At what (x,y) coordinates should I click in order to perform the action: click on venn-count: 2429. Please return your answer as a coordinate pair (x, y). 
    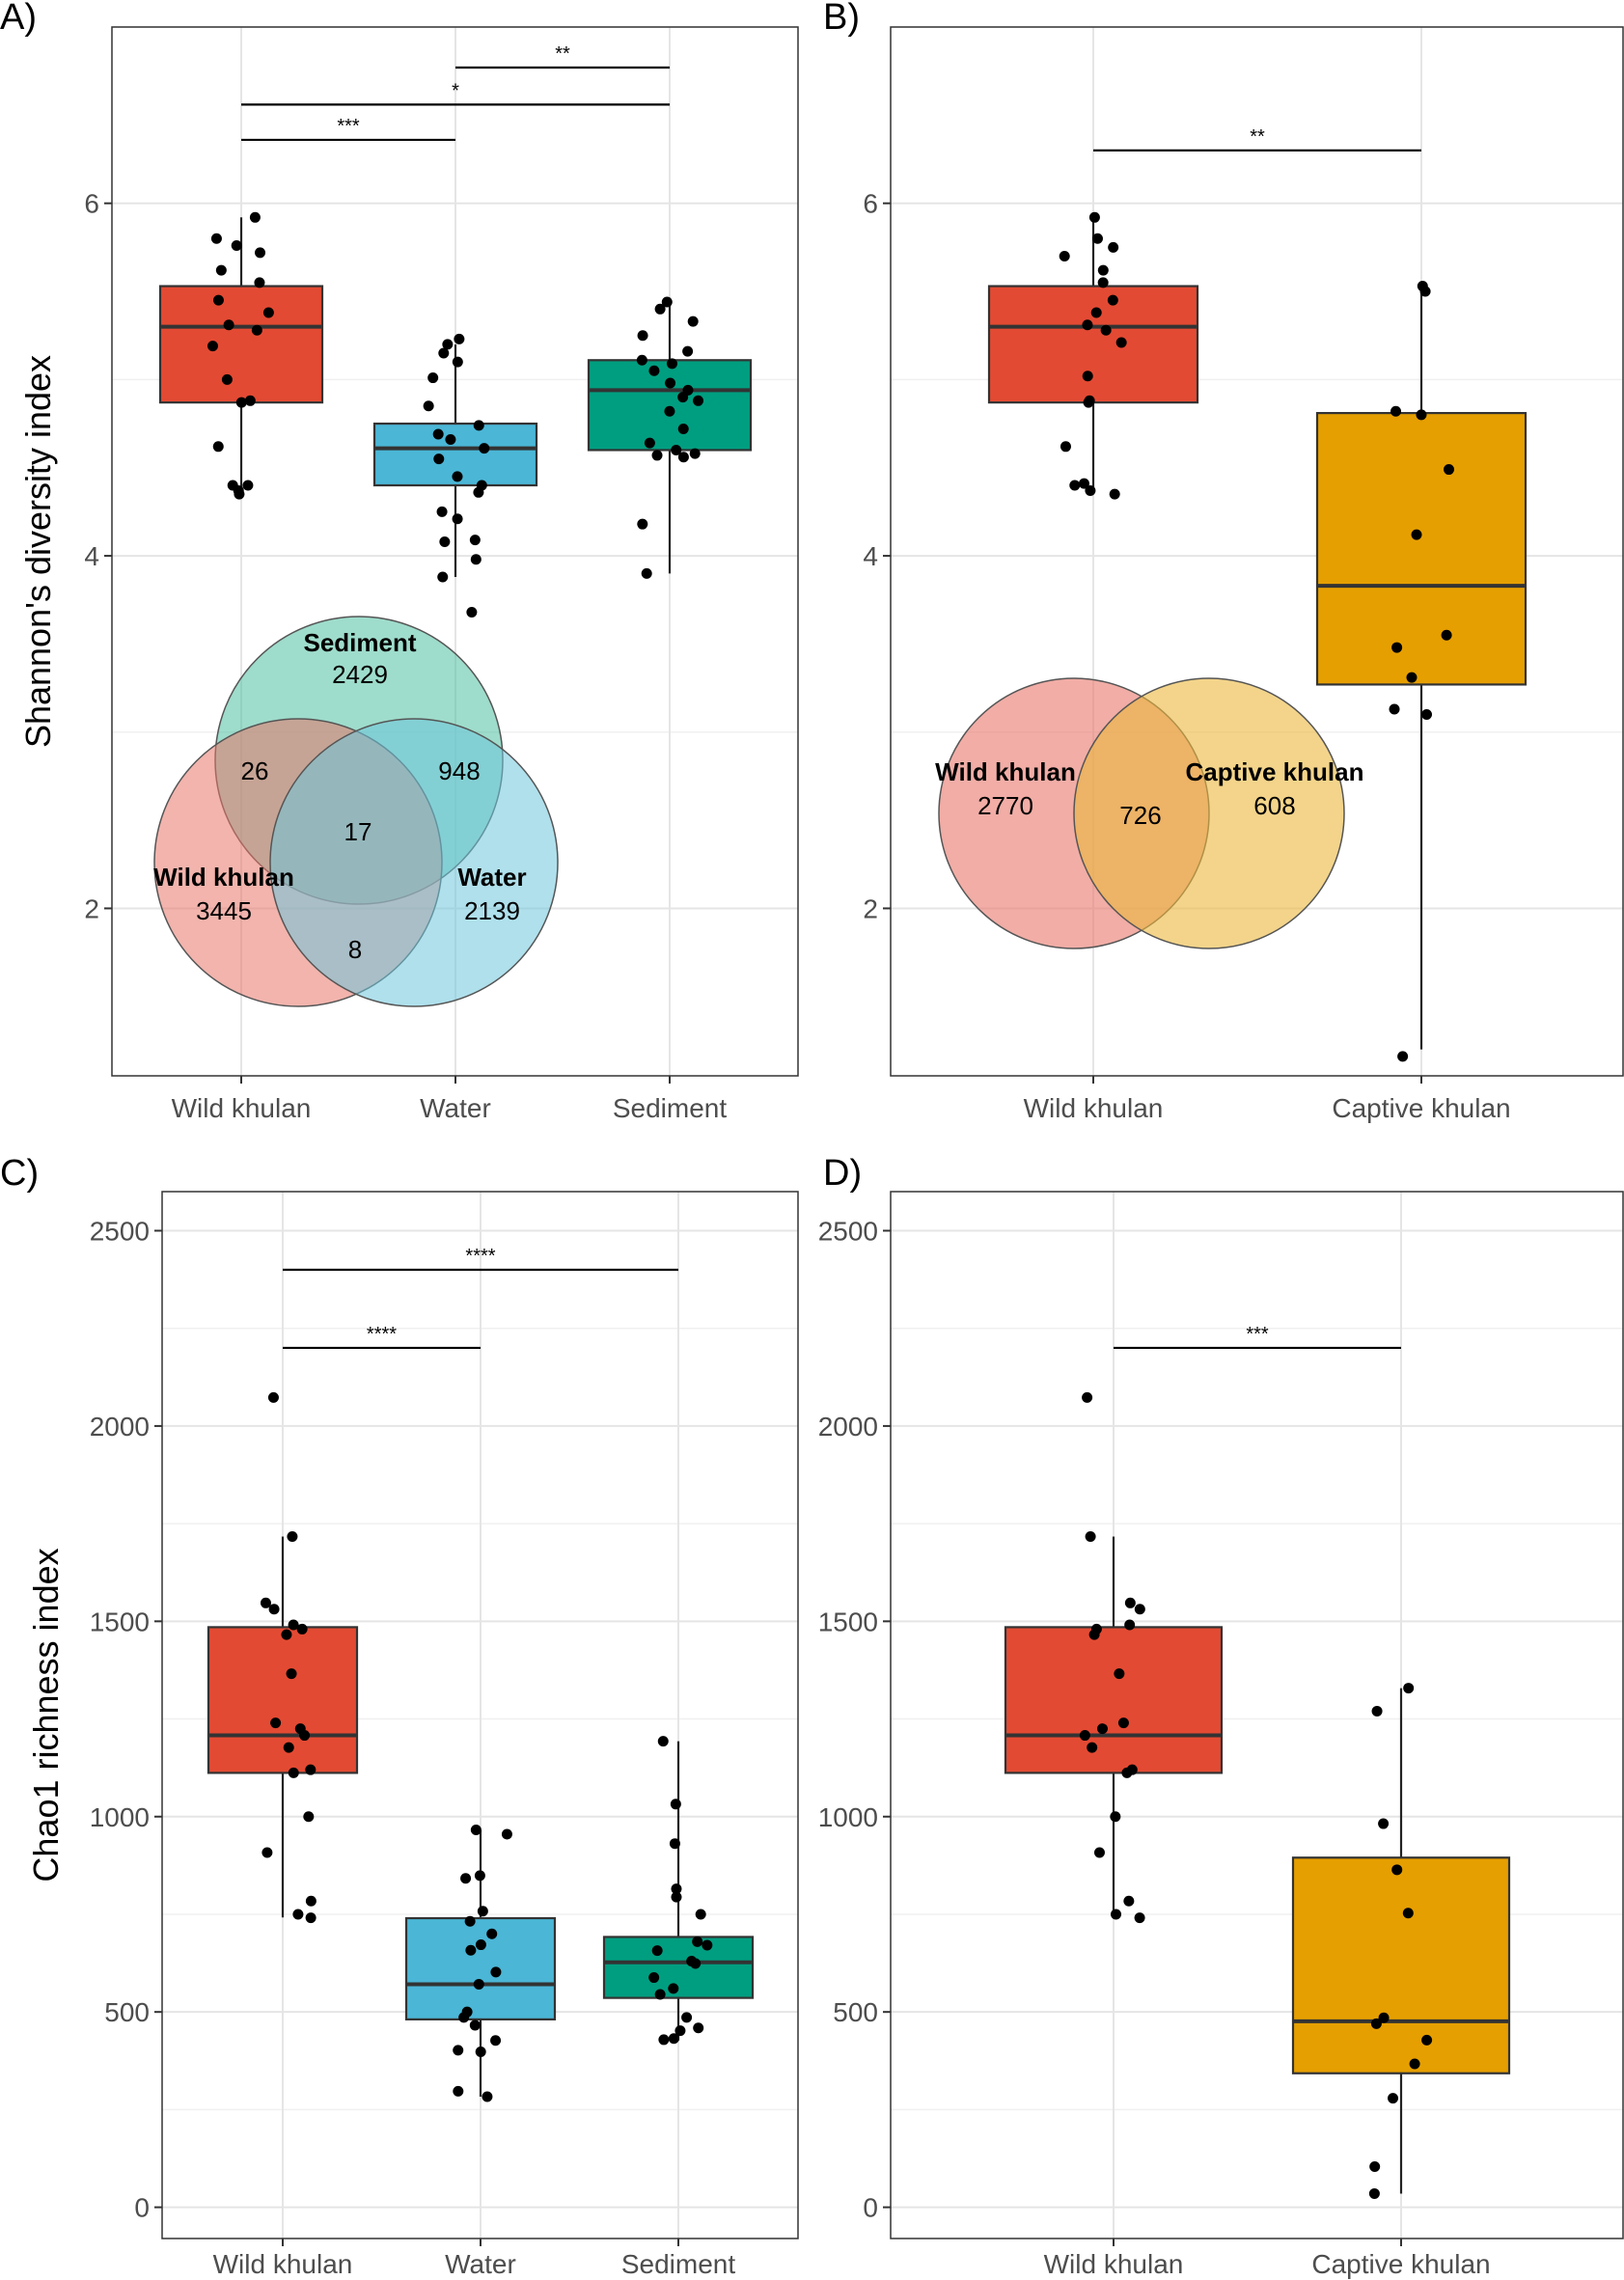
    Looking at the image, I should click on (360, 674).